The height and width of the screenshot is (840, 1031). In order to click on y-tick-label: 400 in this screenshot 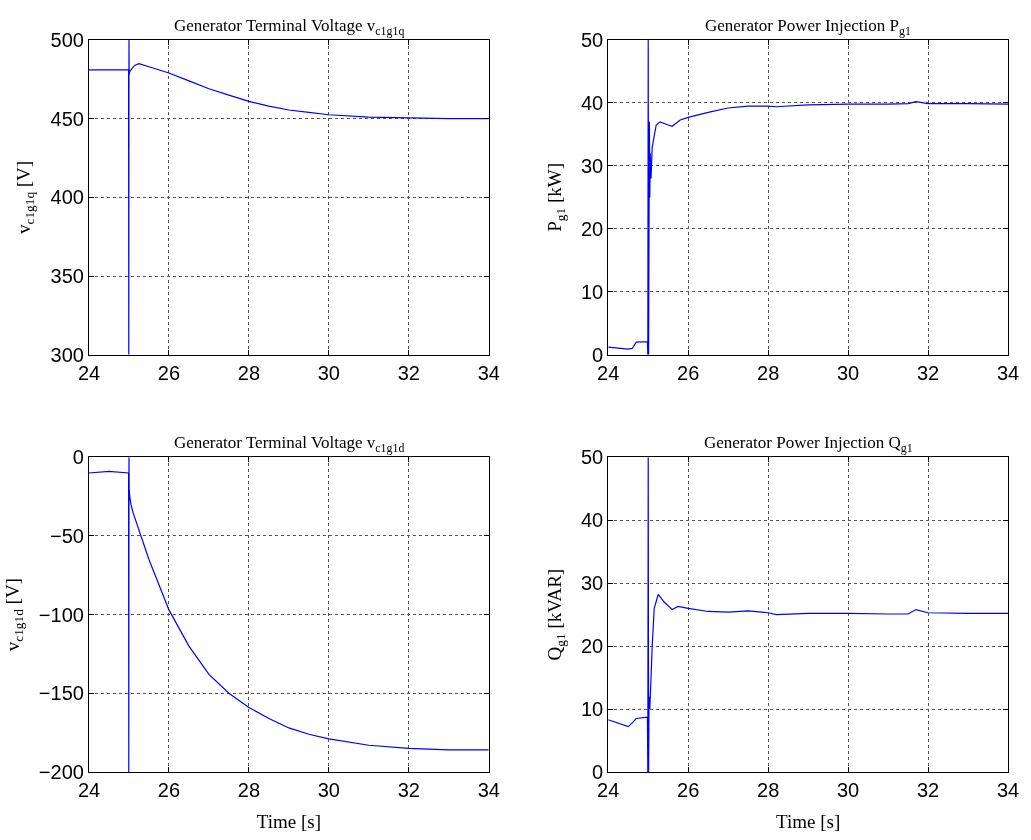, I will do `click(67, 197)`.